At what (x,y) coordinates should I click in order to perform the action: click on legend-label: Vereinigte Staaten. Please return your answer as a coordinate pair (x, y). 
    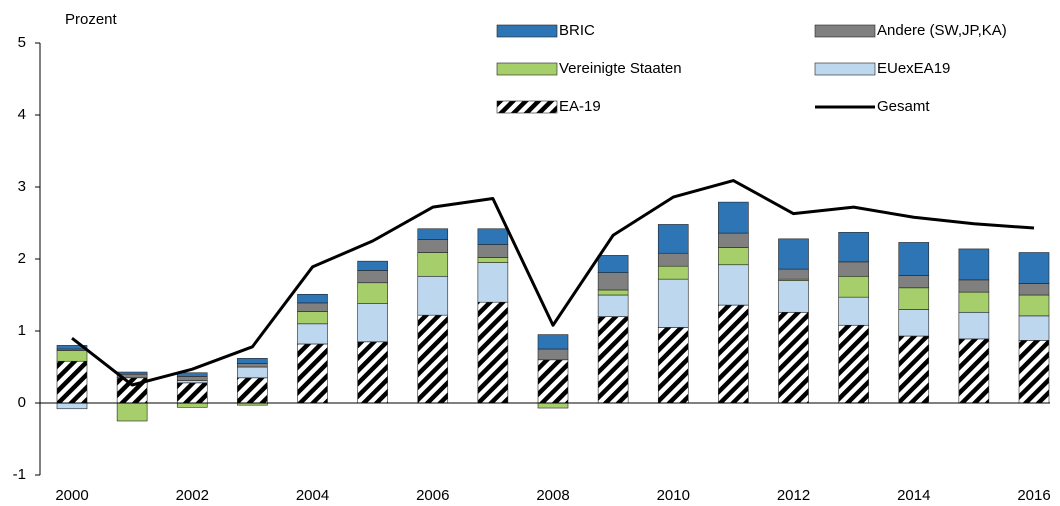
    Looking at the image, I should click on (620, 68).